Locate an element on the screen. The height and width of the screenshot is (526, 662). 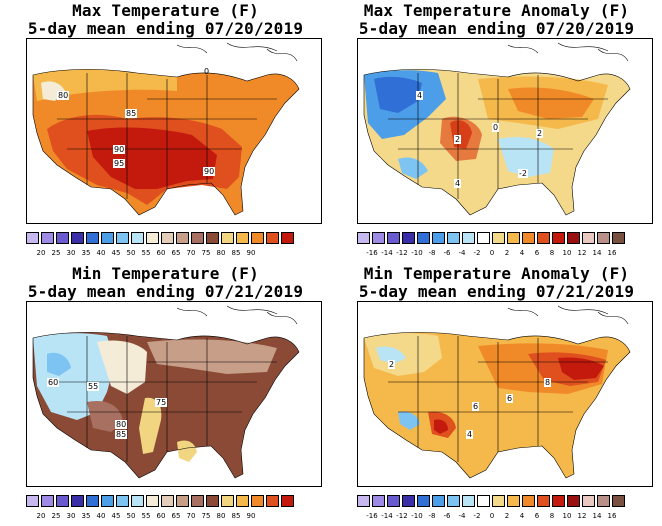
panel-title: Max Temperature (F) is located at coordinates (165, 10).